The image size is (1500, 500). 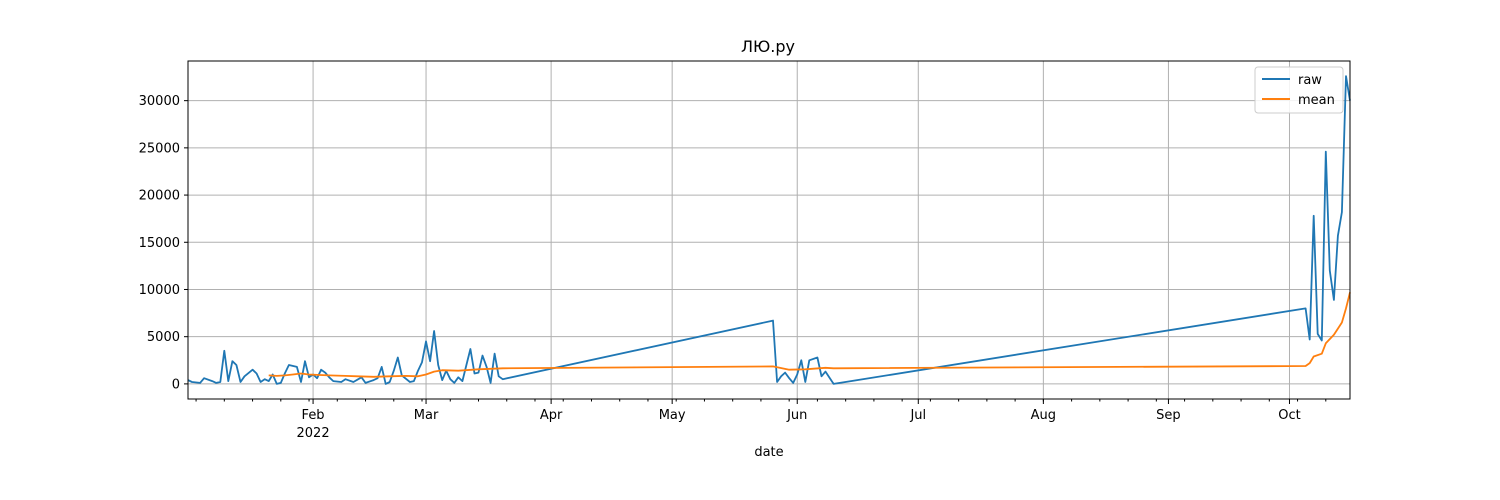 I want to click on chart-title: ЛЮ.ру, so click(x=768, y=46).